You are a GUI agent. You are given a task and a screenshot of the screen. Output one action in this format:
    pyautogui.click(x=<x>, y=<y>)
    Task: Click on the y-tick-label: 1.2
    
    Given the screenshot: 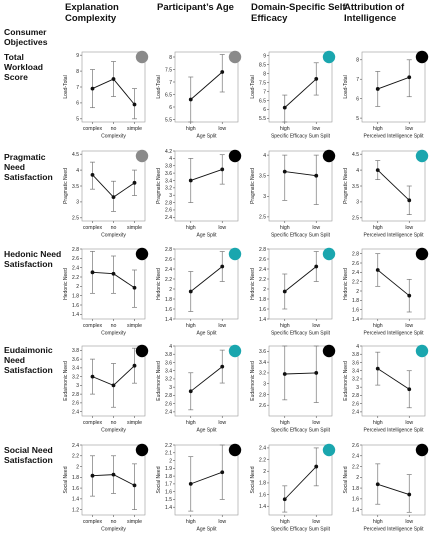 What is the action you would take?
    pyautogui.click(x=75, y=510)
    